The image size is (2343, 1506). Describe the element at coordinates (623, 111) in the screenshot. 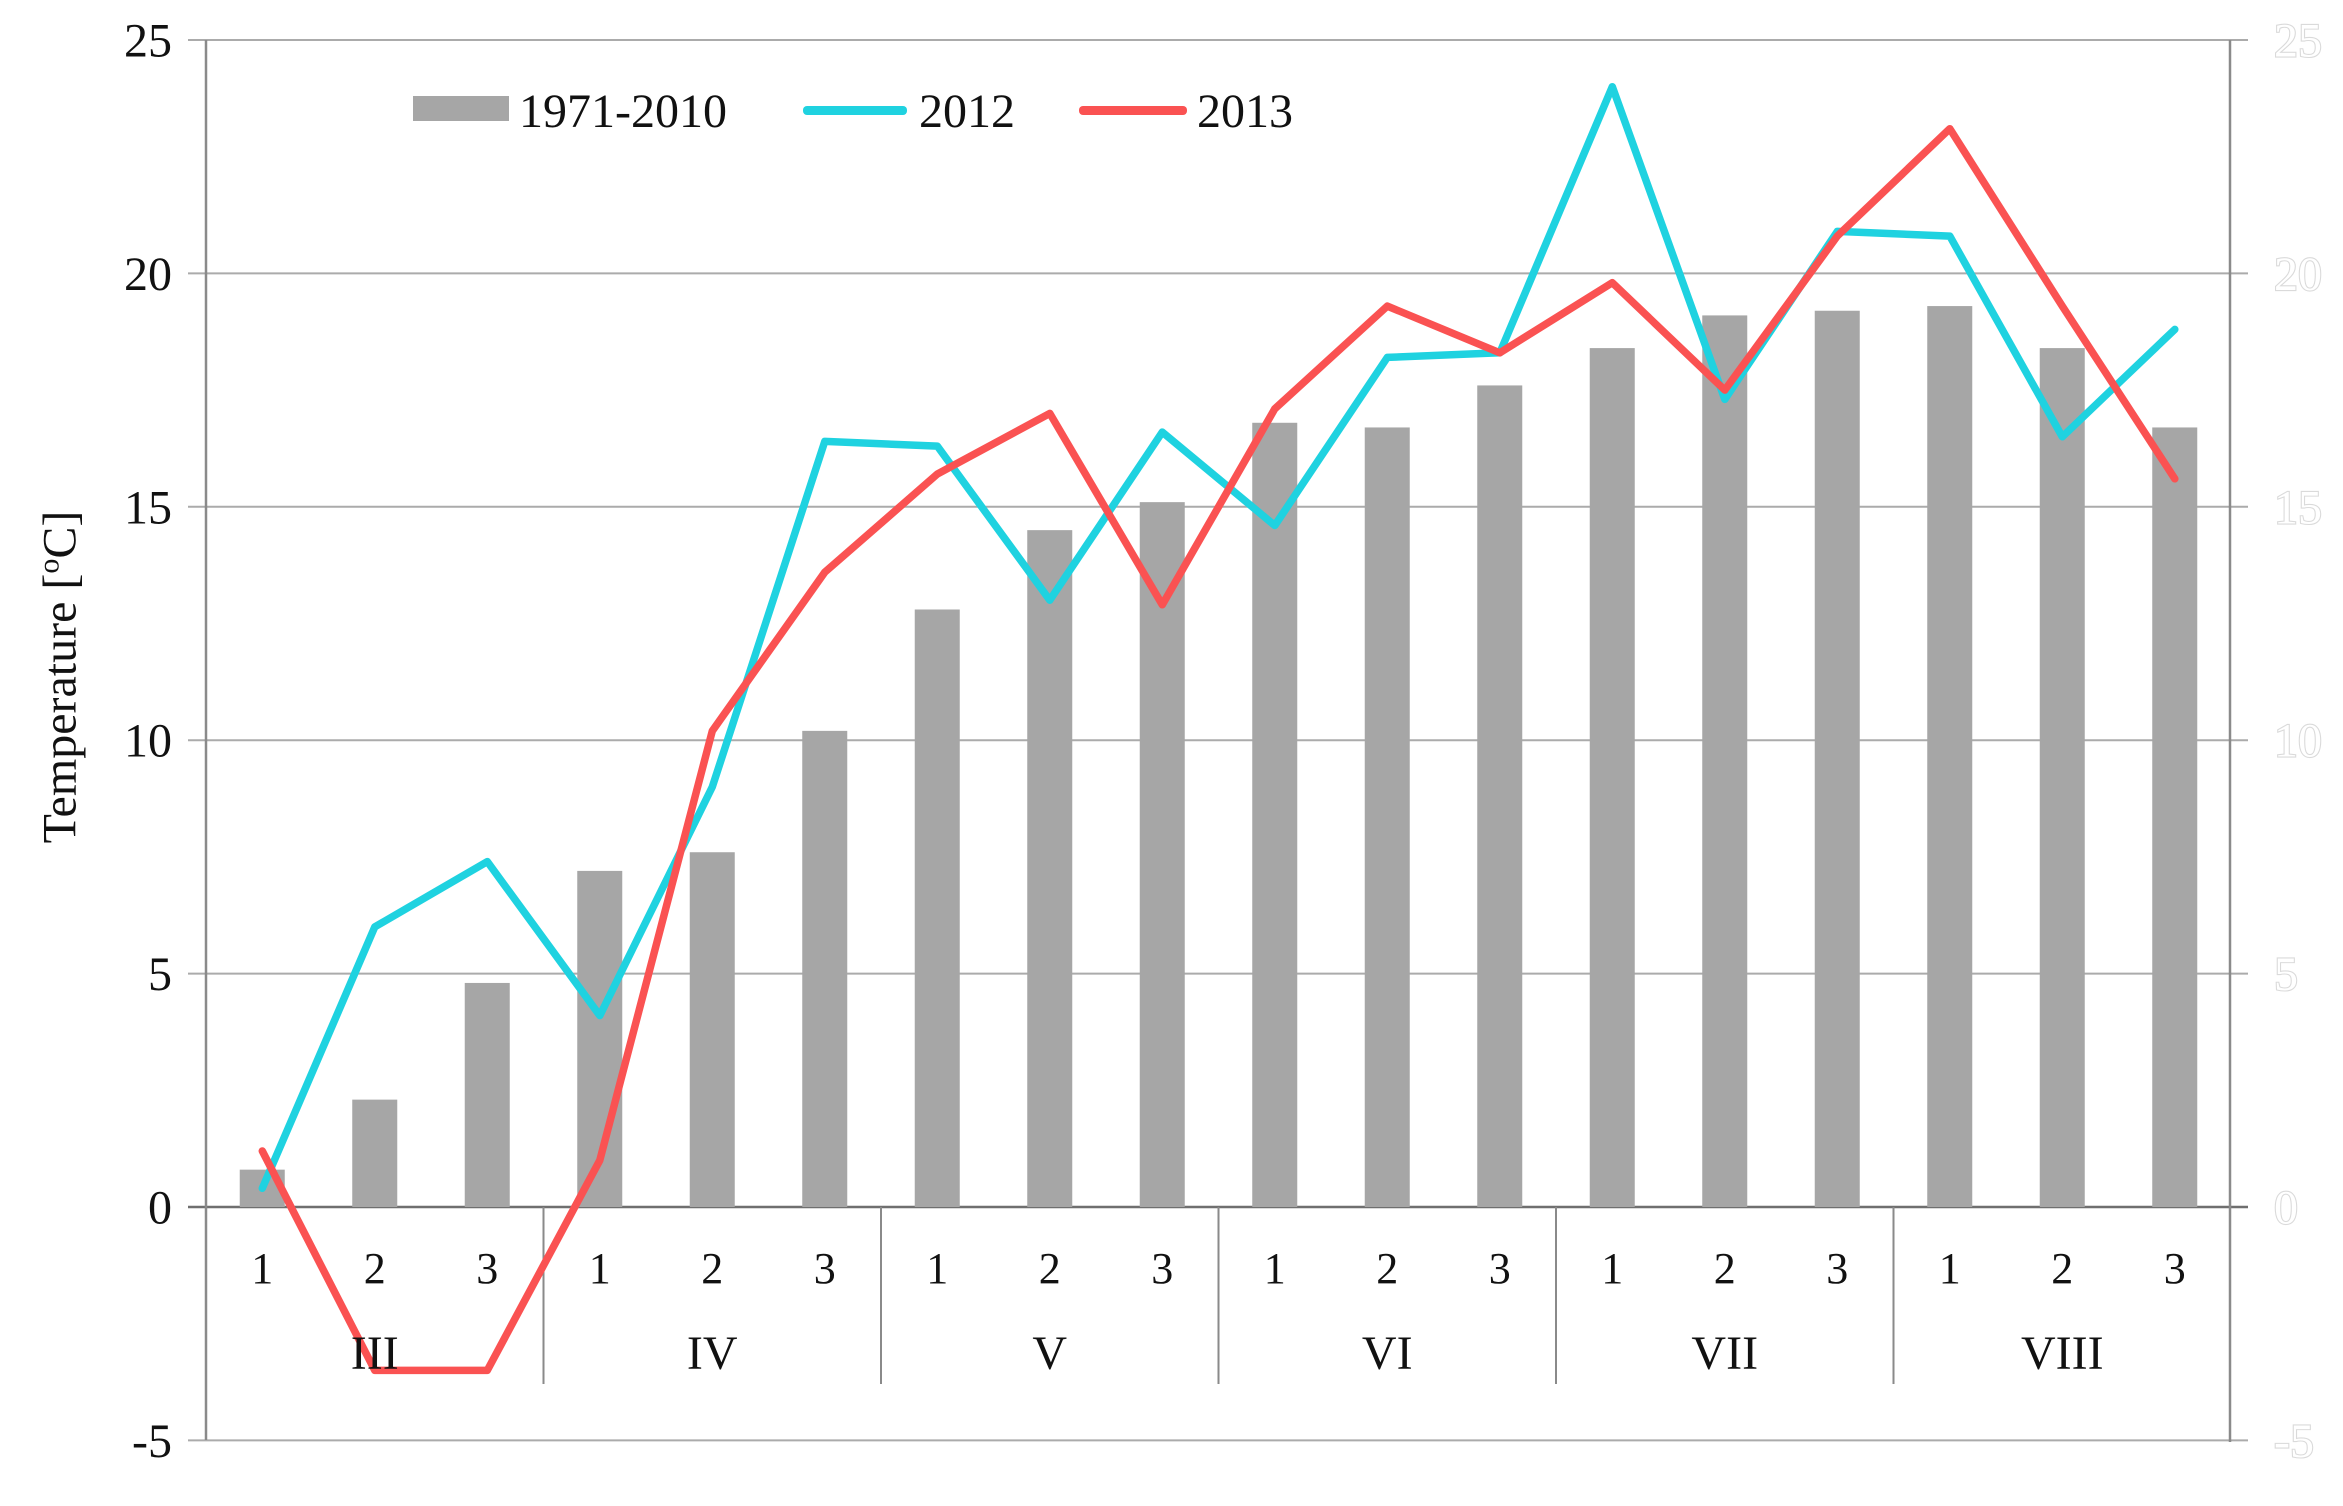

I see `legend-label-normals: 1971-2010` at that location.